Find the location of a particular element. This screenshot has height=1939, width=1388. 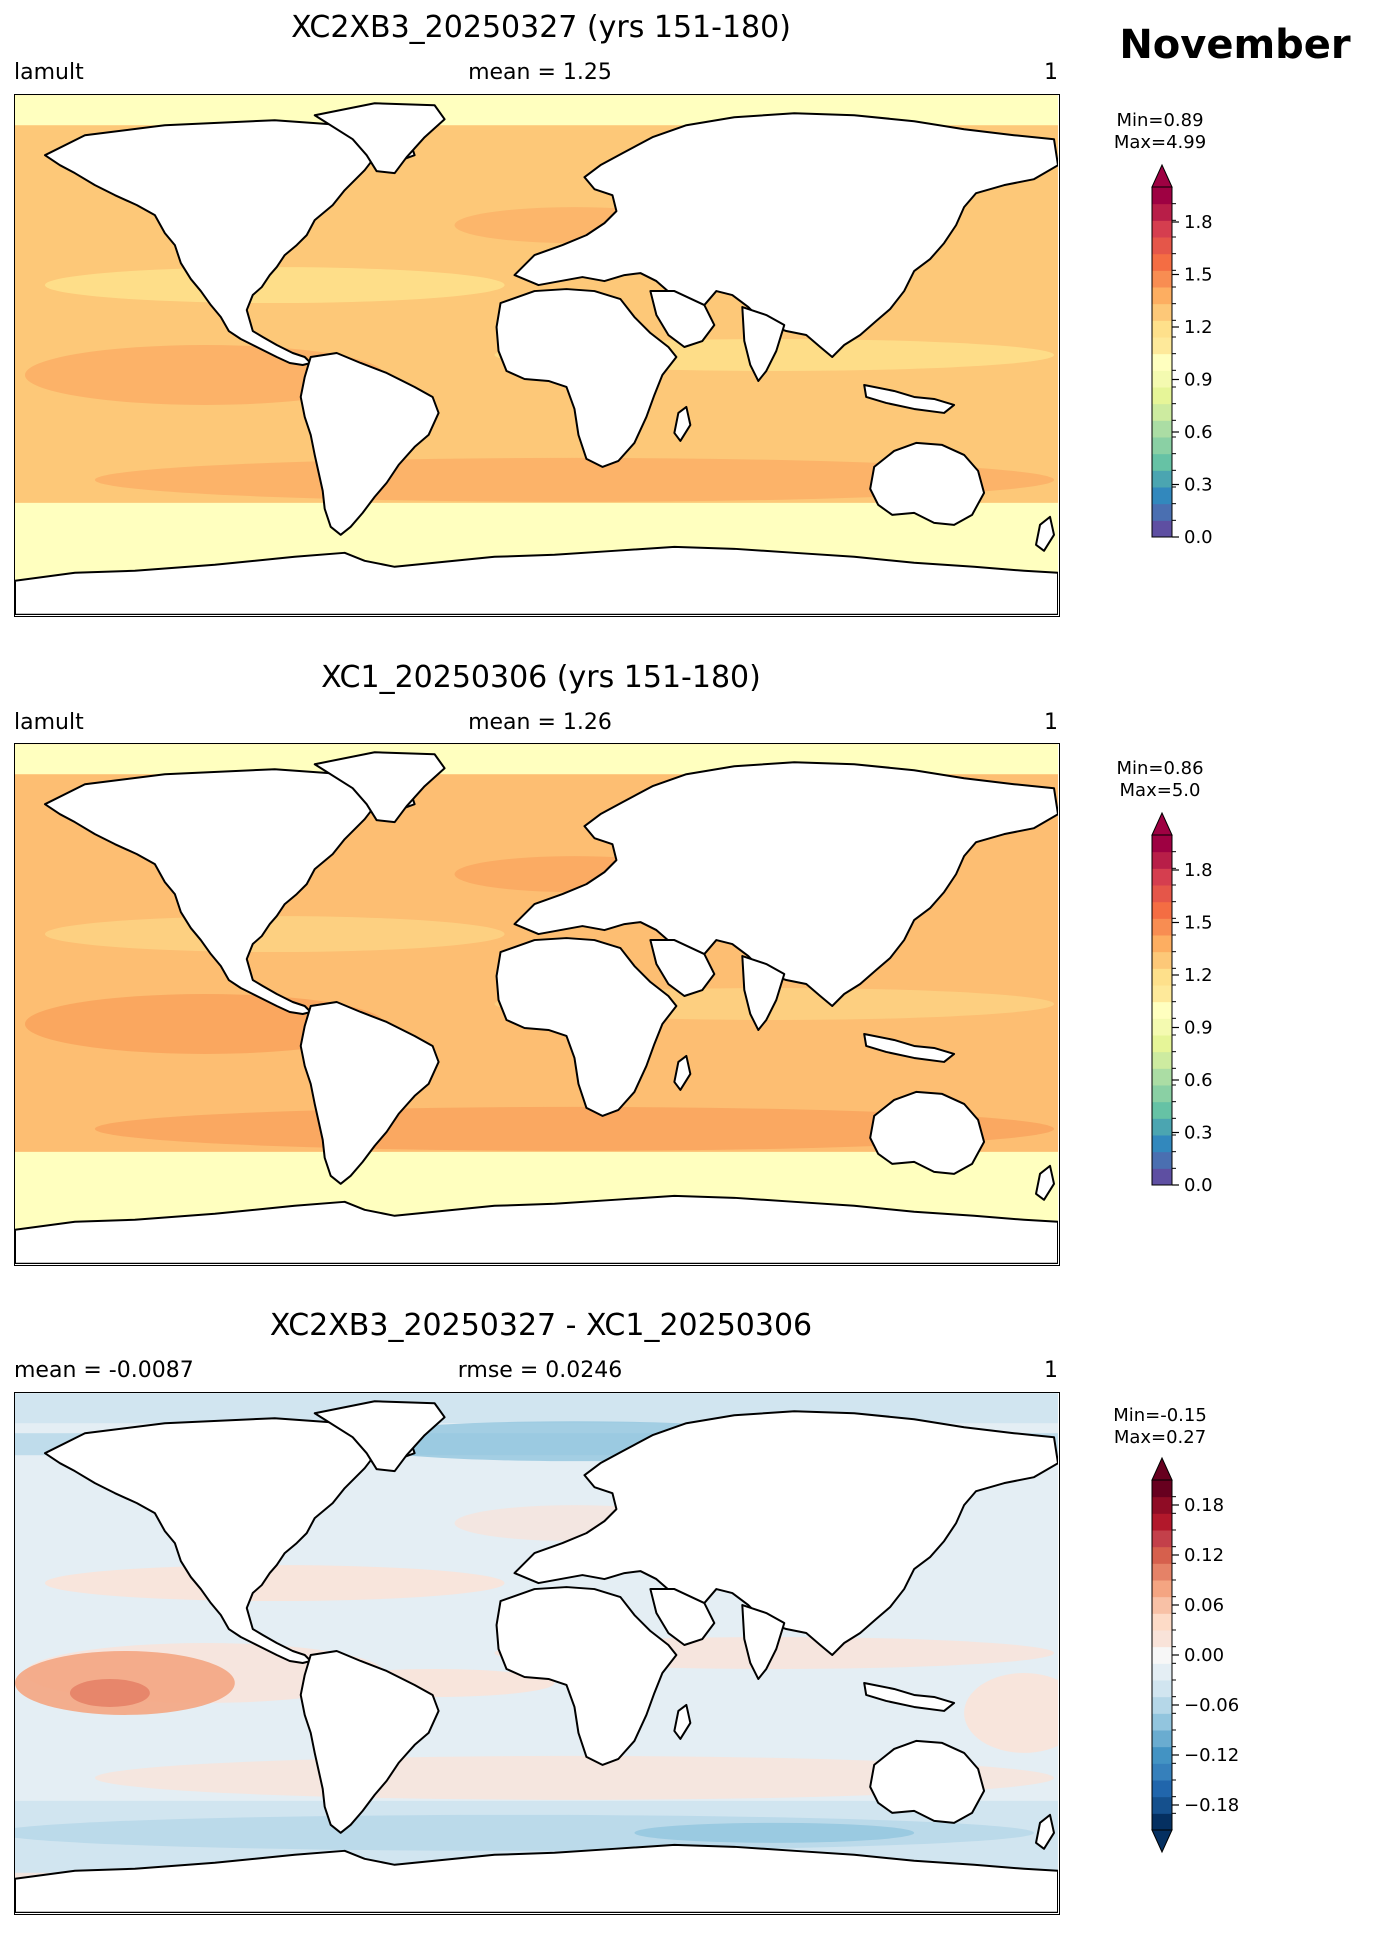

colorbar: −0.18 −0.12 −0.06 0.00 0.06 0.12 0.18 is located at coordinates (1210, 1657).